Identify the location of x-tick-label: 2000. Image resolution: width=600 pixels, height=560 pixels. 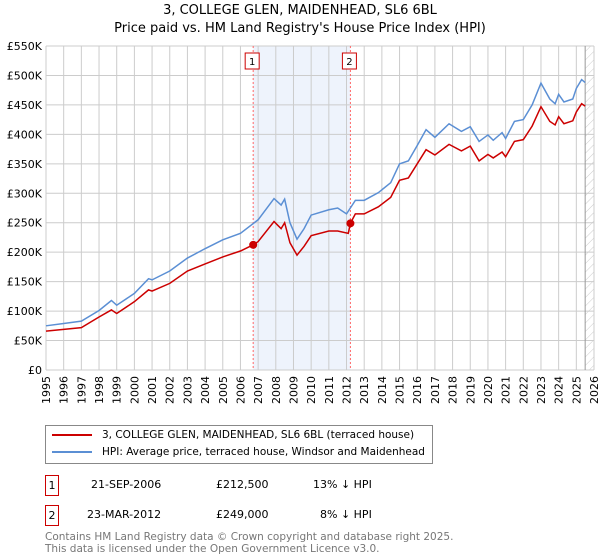
(134, 390).